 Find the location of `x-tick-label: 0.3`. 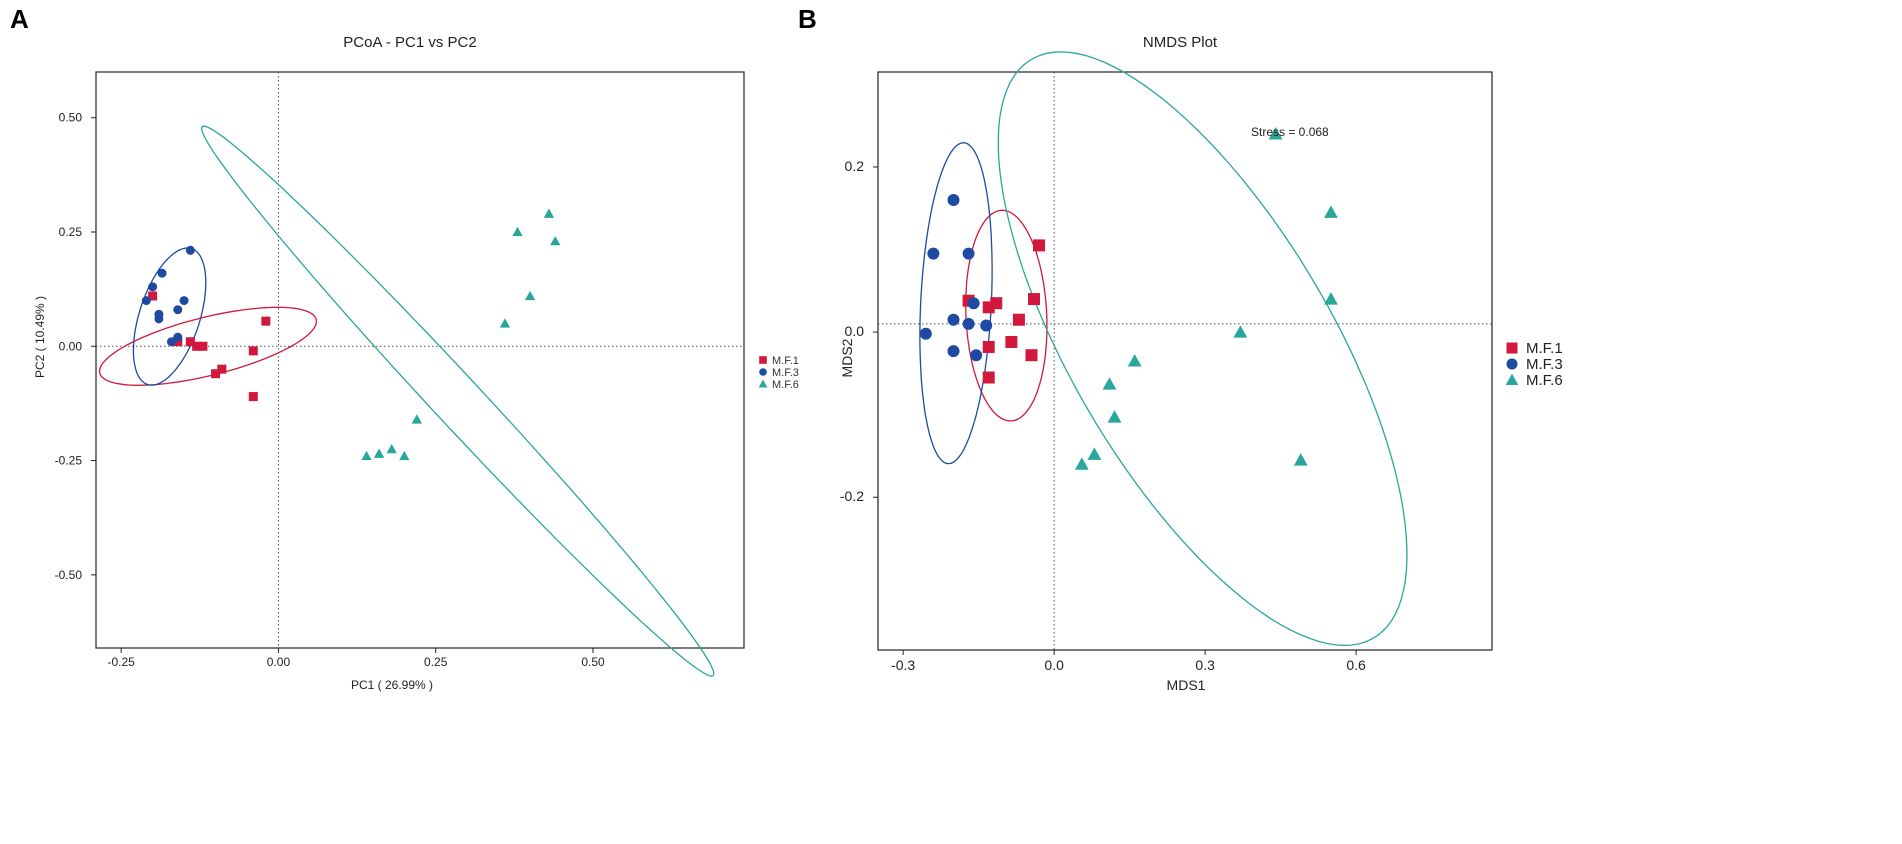

x-tick-label: 0.3 is located at coordinates (1205, 665).